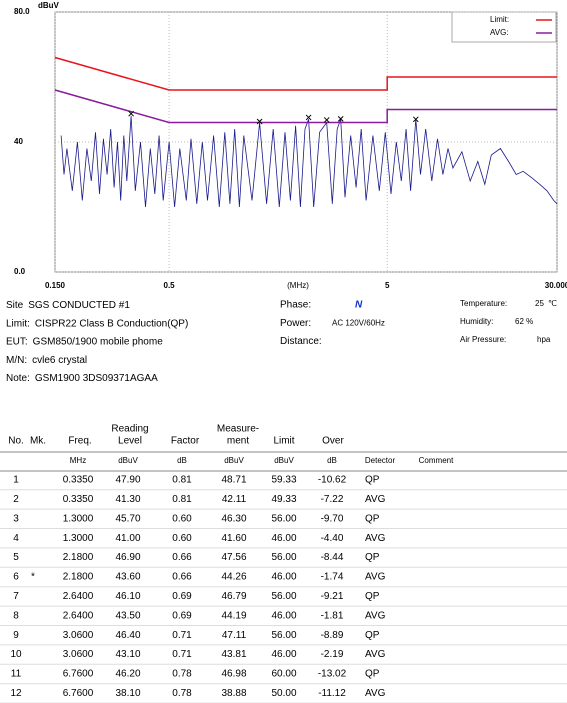 The image size is (567, 703). Describe the element at coordinates (185, 441) in the screenshot. I see `column-header: Factor` at that location.